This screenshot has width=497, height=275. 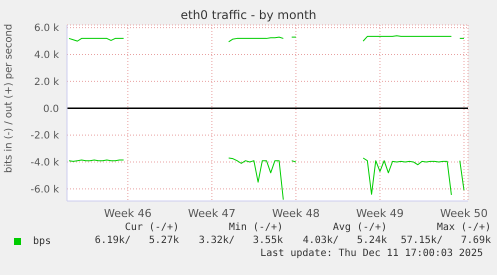 I want to click on x-tick-label: Week 46, so click(x=128, y=213).